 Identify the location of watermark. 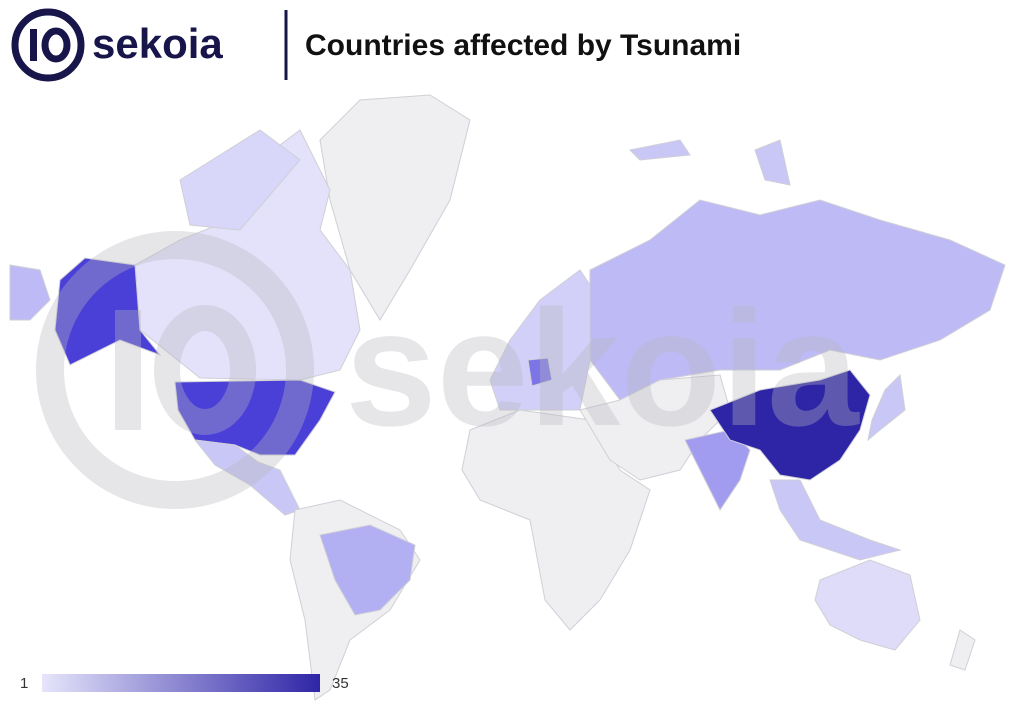
(175, 370).